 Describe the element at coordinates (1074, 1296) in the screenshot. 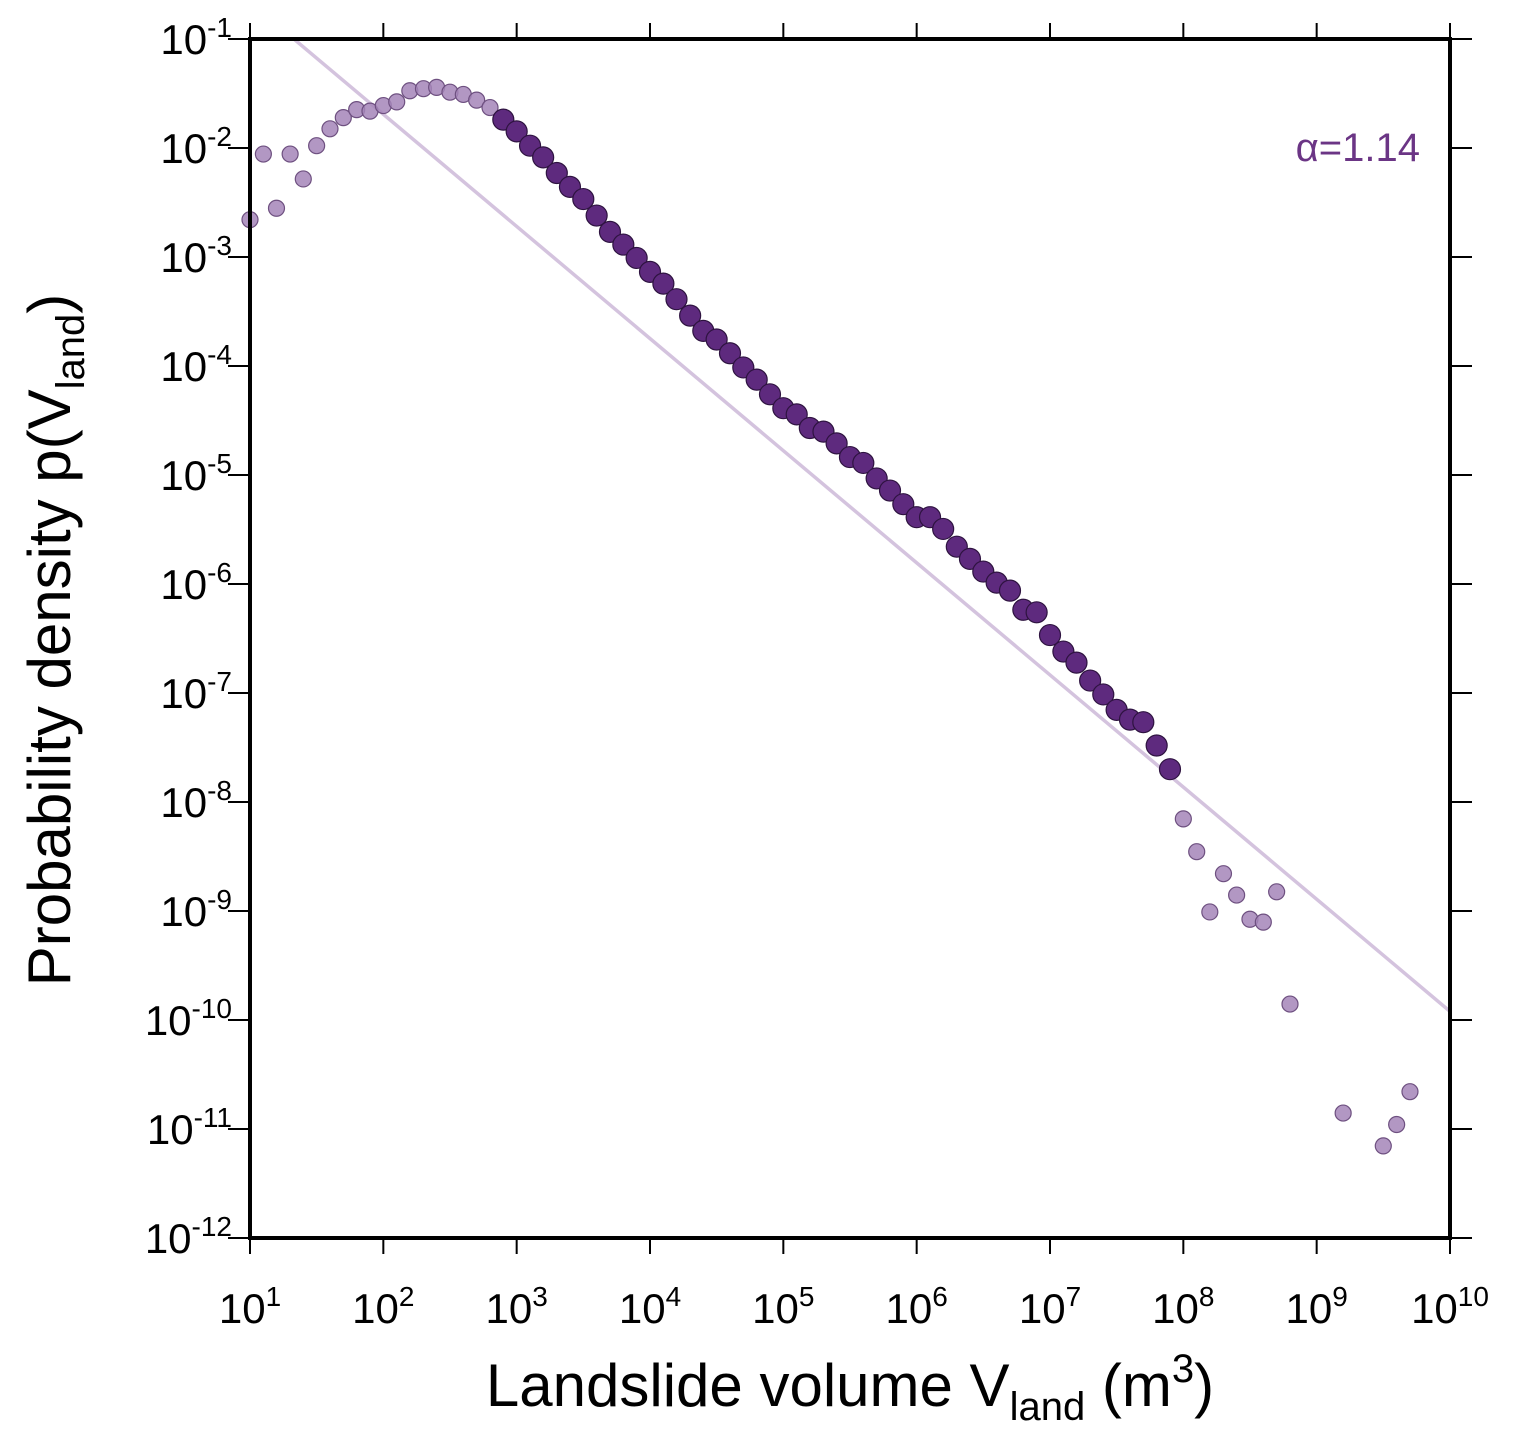

I see `x-tick-label-exponent: 7` at that location.